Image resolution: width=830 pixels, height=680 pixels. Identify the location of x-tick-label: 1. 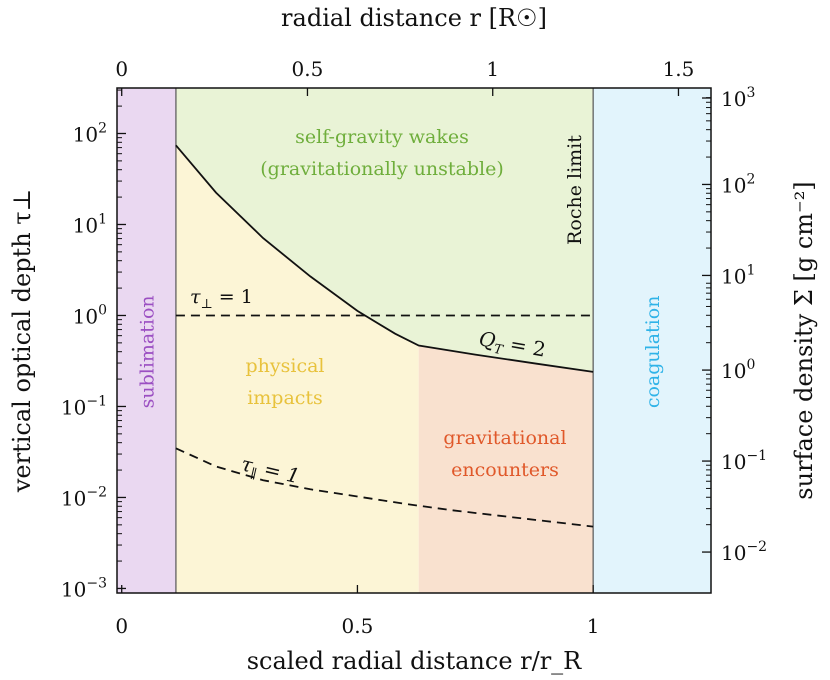
(593, 626).